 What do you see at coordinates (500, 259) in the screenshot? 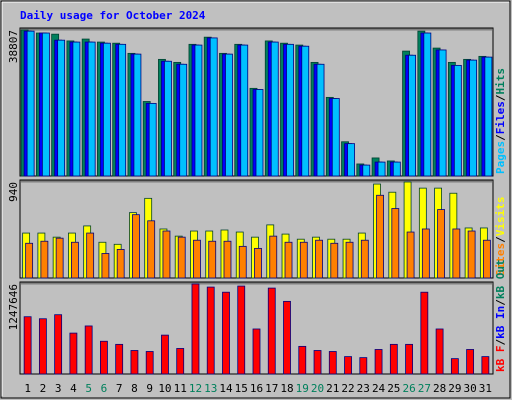
I see `legend-entry: Sites` at bounding box center [500, 259].